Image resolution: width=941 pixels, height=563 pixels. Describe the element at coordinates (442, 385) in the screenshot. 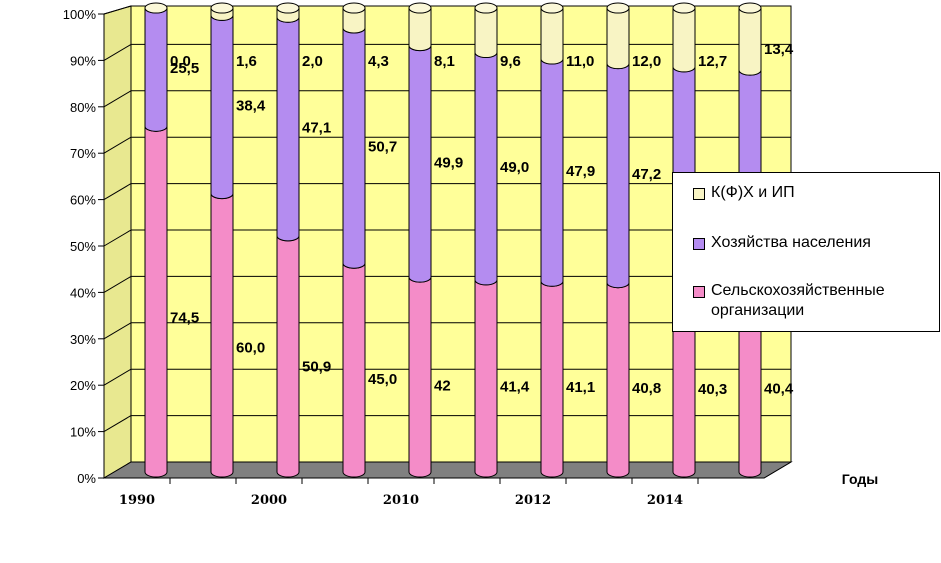

I see `data-label-s0: 42` at that location.